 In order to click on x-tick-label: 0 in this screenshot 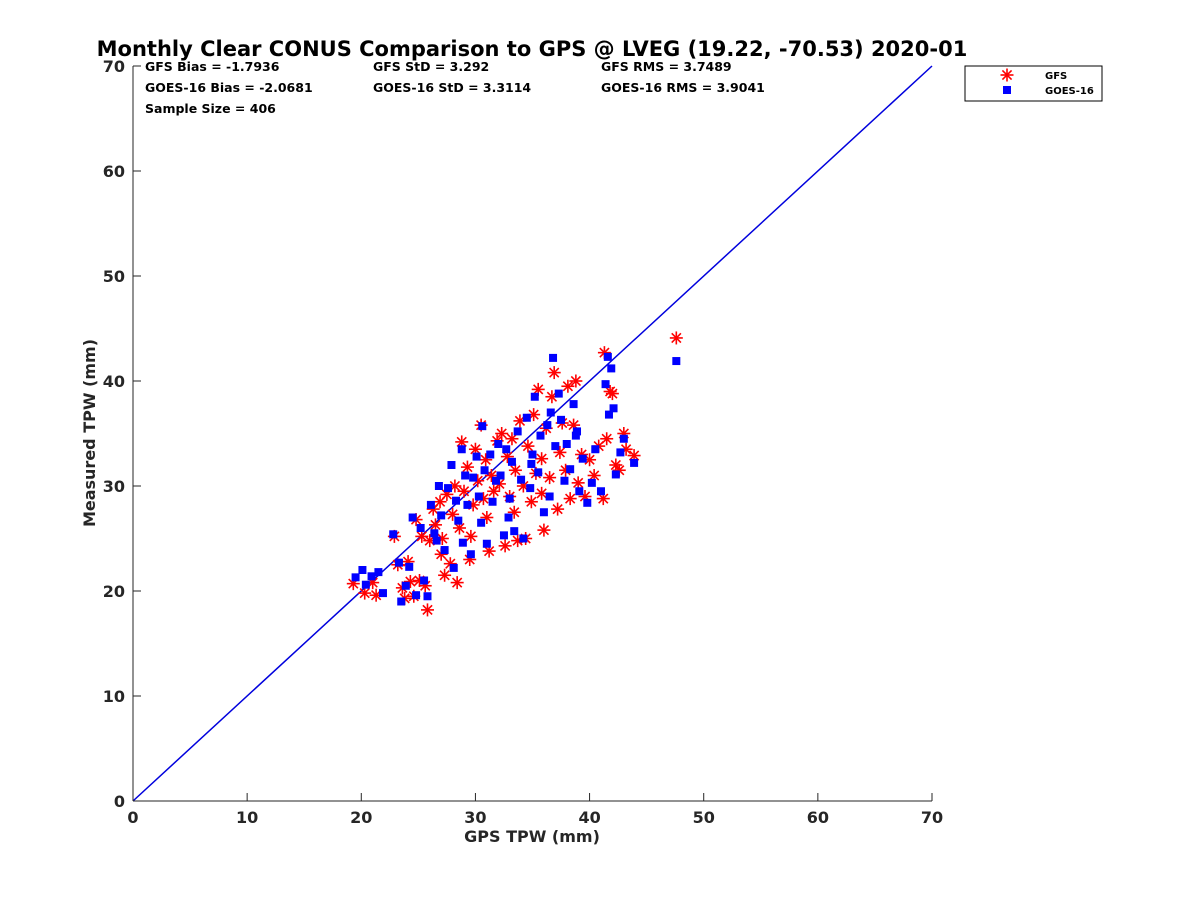, I will do `click(132, 817)`.